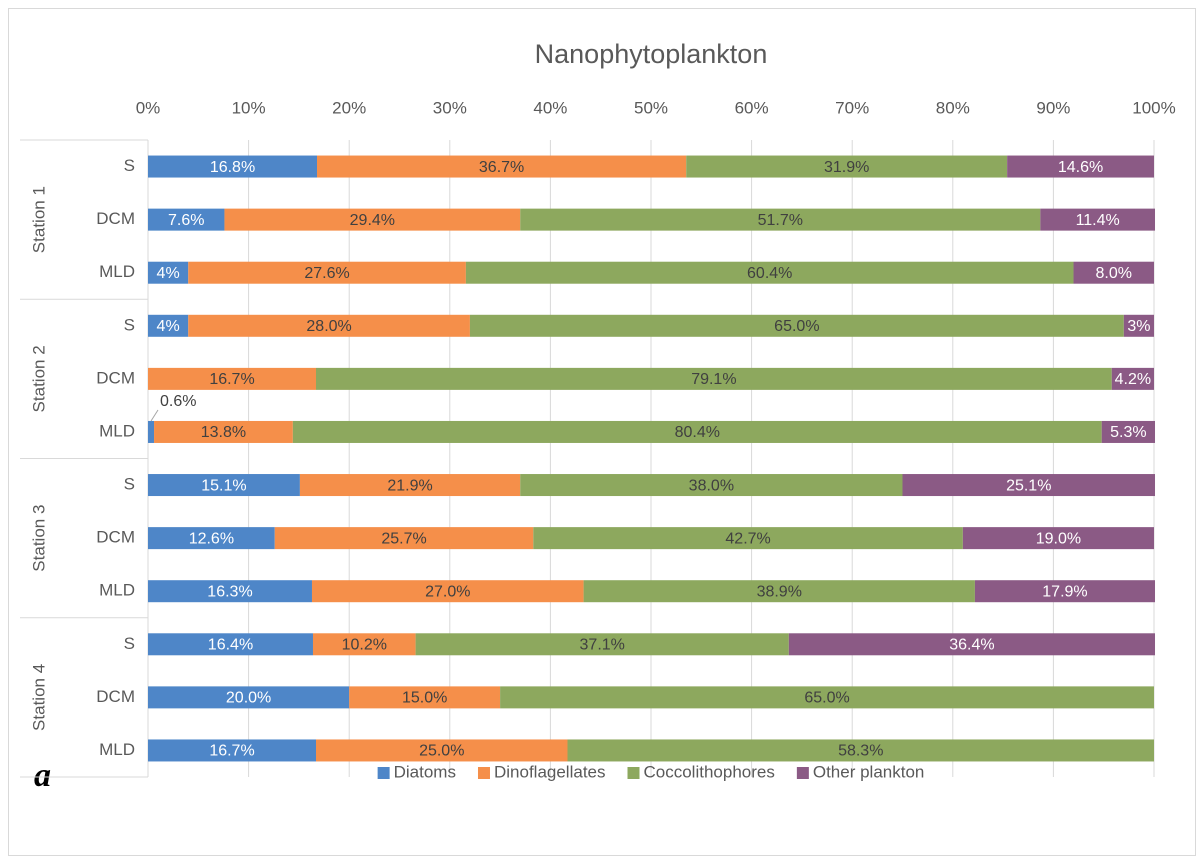  I want to click on legend-label: Coccolithophores, so click(709, 771).